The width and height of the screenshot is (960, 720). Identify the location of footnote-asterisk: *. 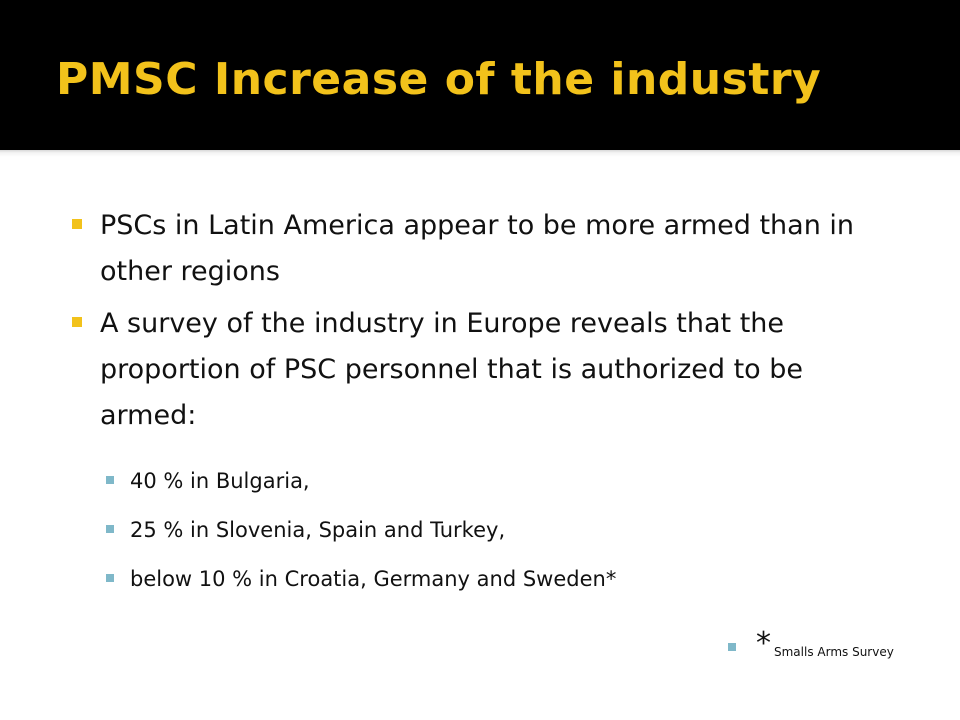
(763, 643).